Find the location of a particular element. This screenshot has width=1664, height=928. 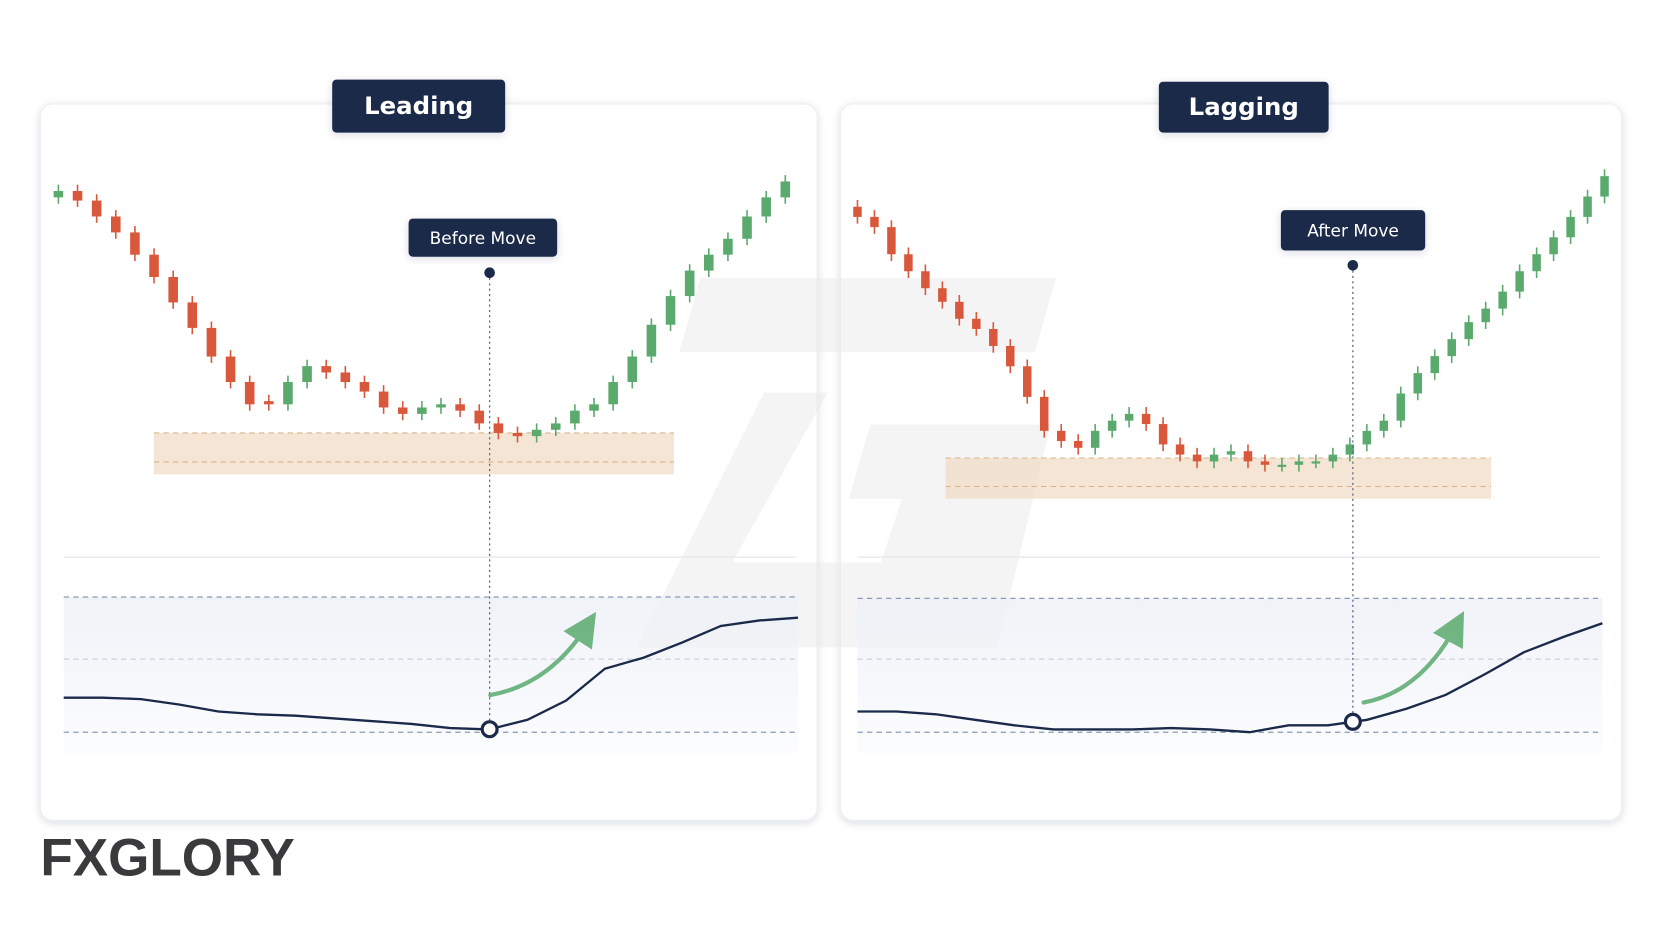

annotation: Before Move is located at coordinates (483, 239).